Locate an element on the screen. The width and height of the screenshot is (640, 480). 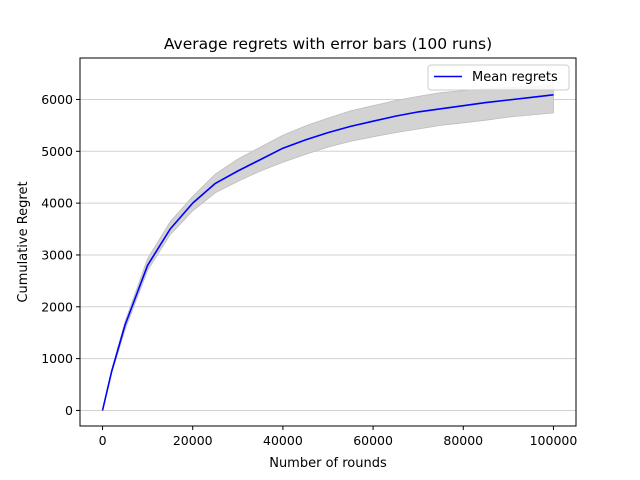
x-tick-label: 100000 is located at coordinates (554, 440).